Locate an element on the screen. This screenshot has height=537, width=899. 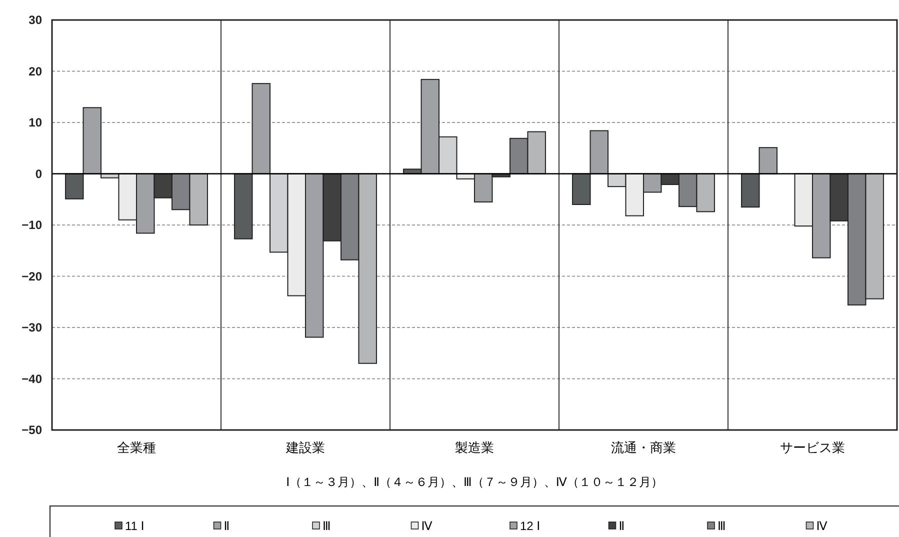
y-tick-label: 10 is located at coordinates (35, 123).